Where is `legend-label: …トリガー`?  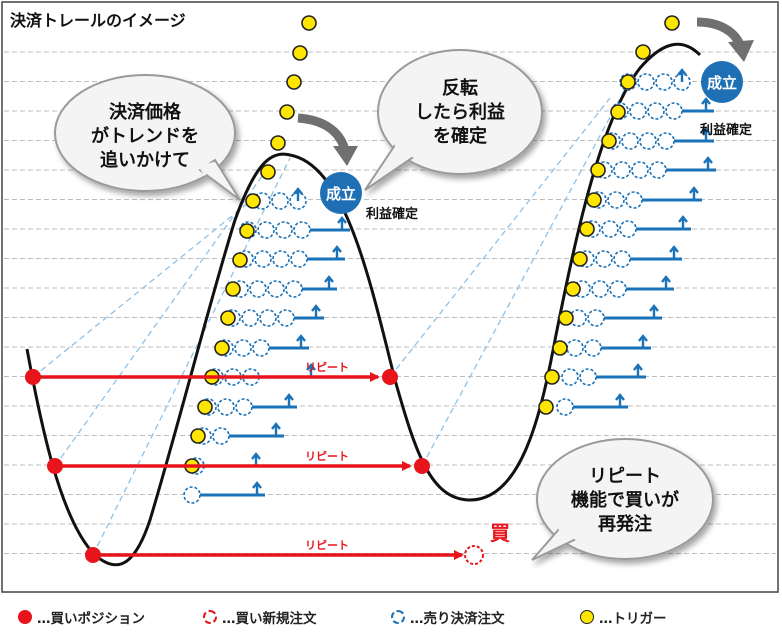
legend-label: …トリガー is located at coordinates (633, 619).